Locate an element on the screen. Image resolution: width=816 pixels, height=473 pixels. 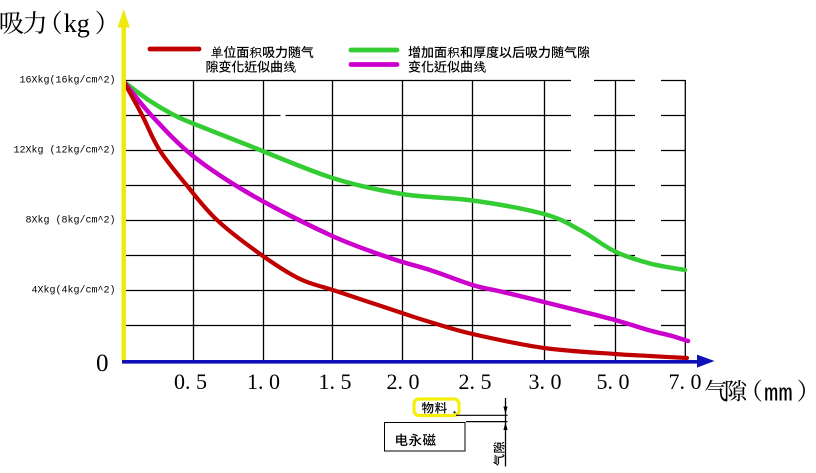
svg-text: mm is located at coordinates (778, 395).